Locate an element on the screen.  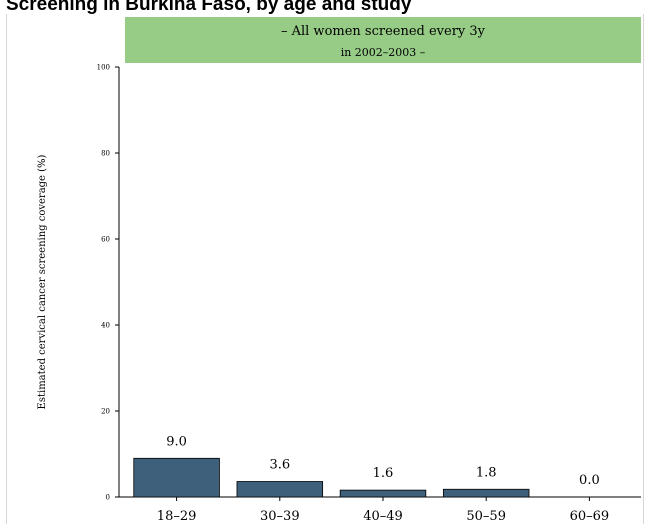
bar-18–29 is located at coordinates (177, 477).